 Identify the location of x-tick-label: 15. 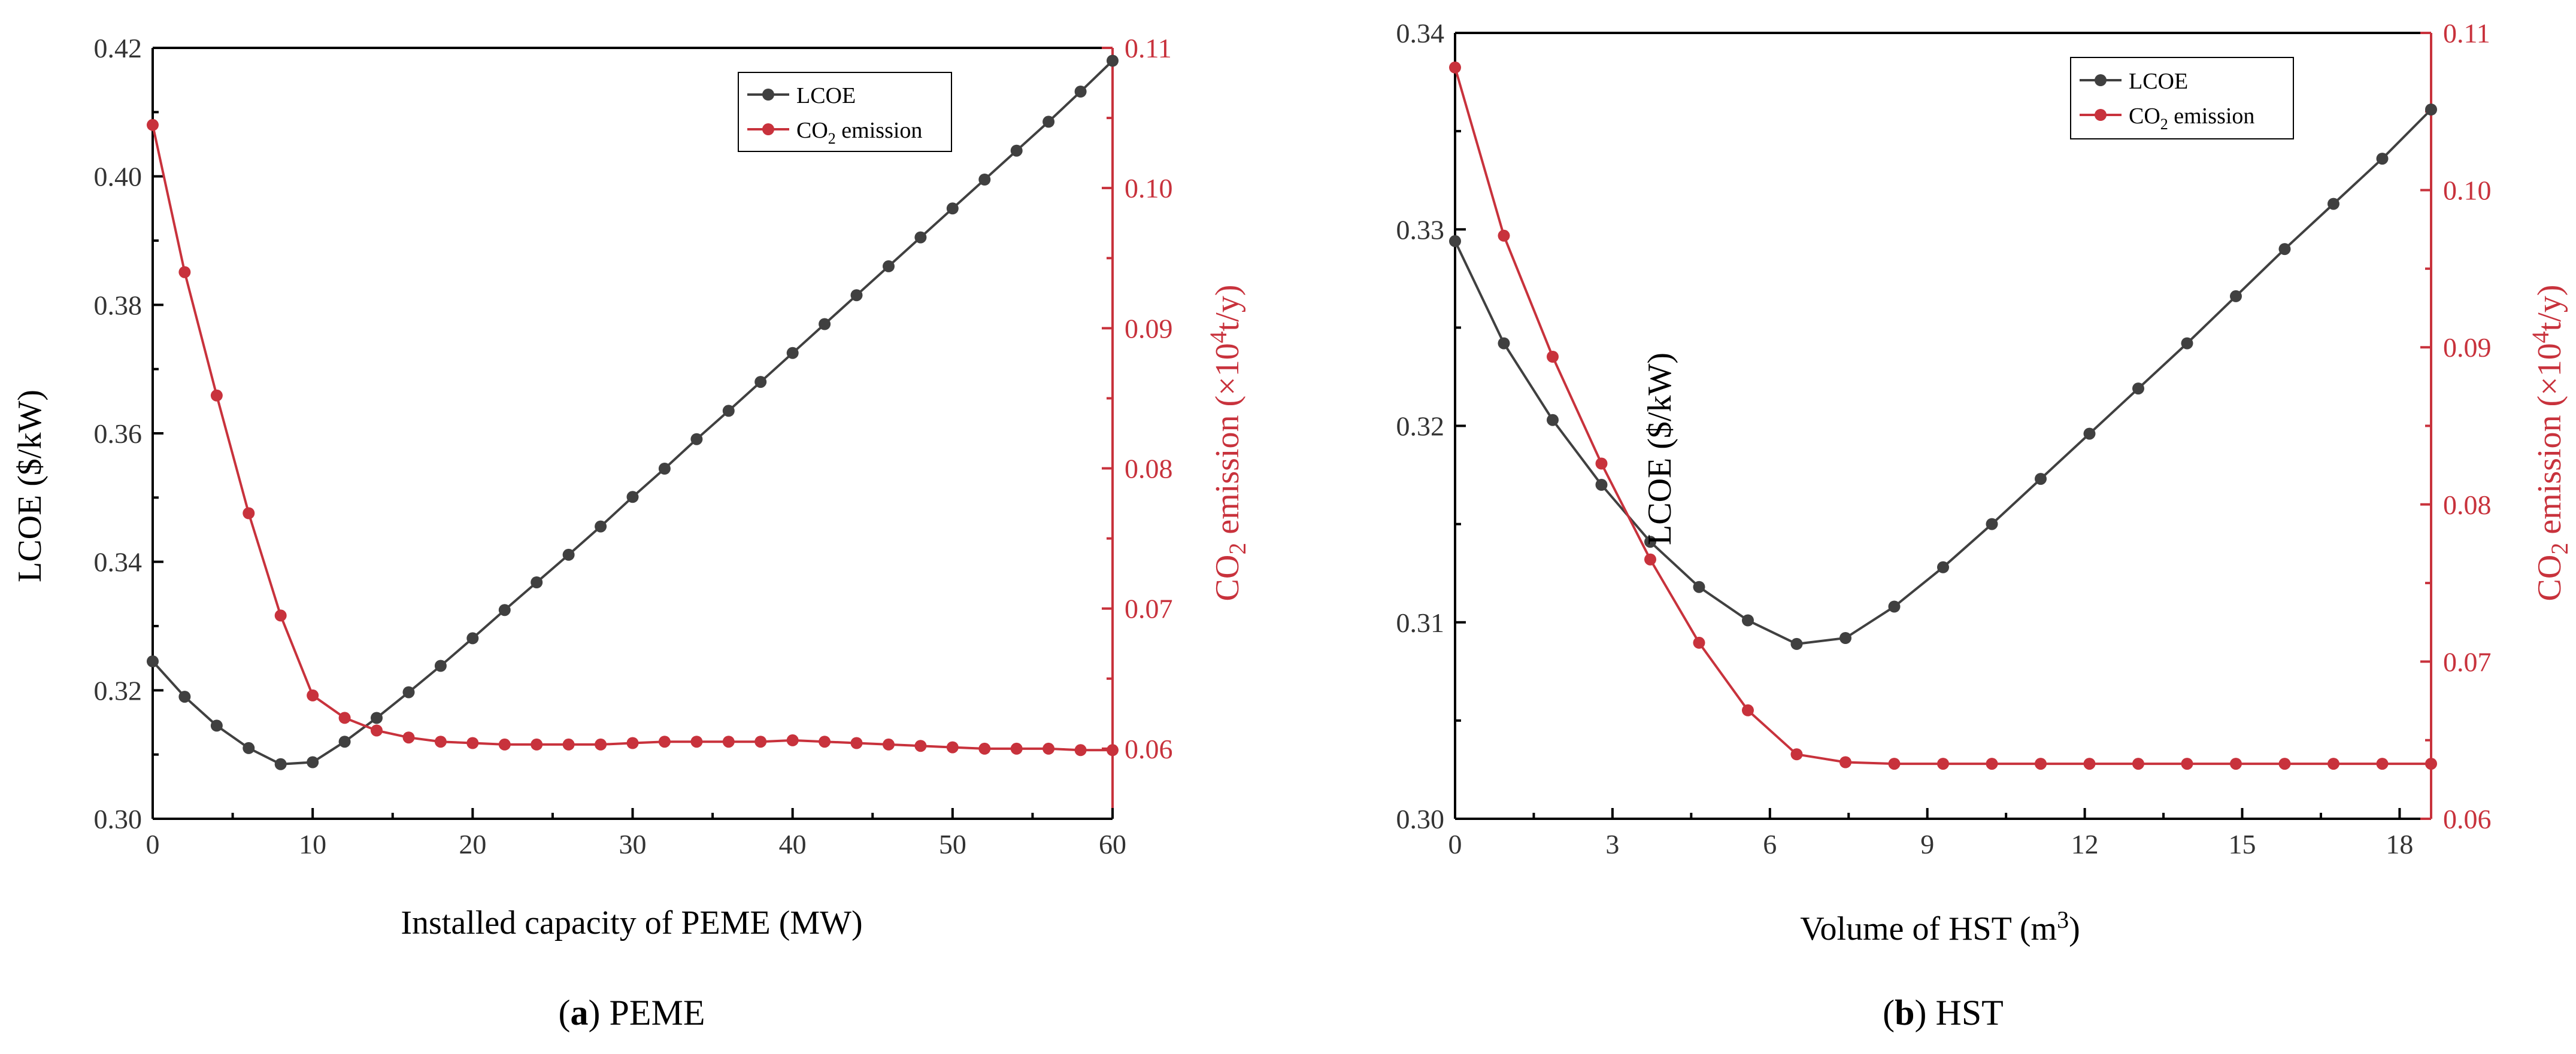
(2242, 844).